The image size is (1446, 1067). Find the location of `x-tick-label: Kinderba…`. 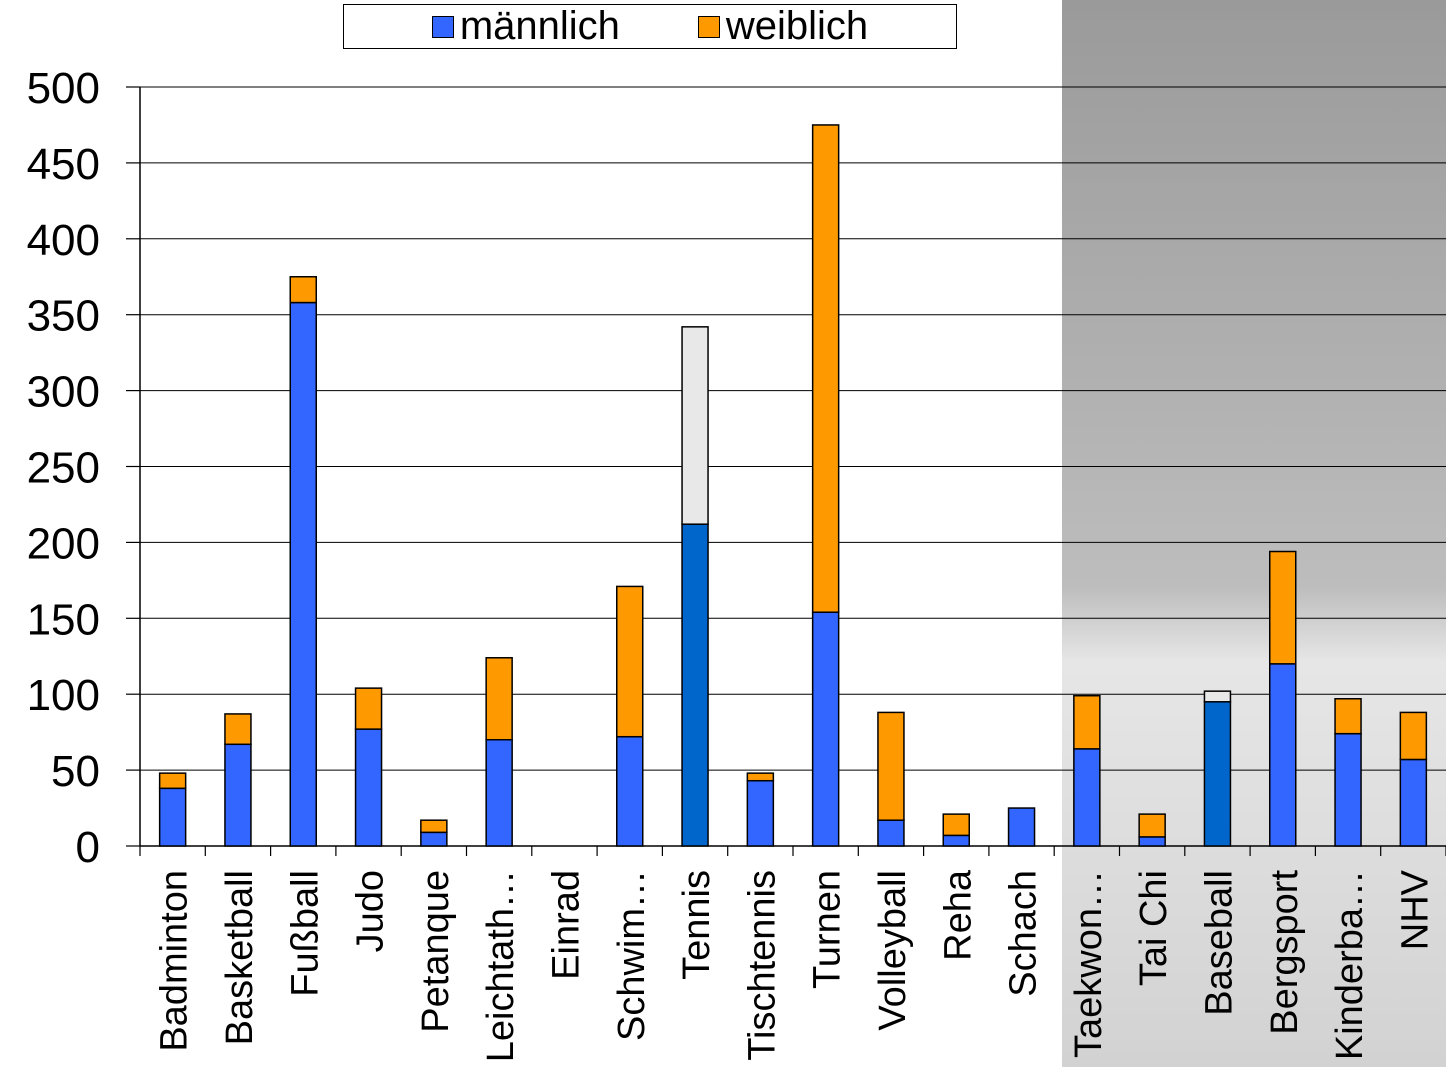

x-tick-label: Kinderba… is located at coordinates (1350, 965).